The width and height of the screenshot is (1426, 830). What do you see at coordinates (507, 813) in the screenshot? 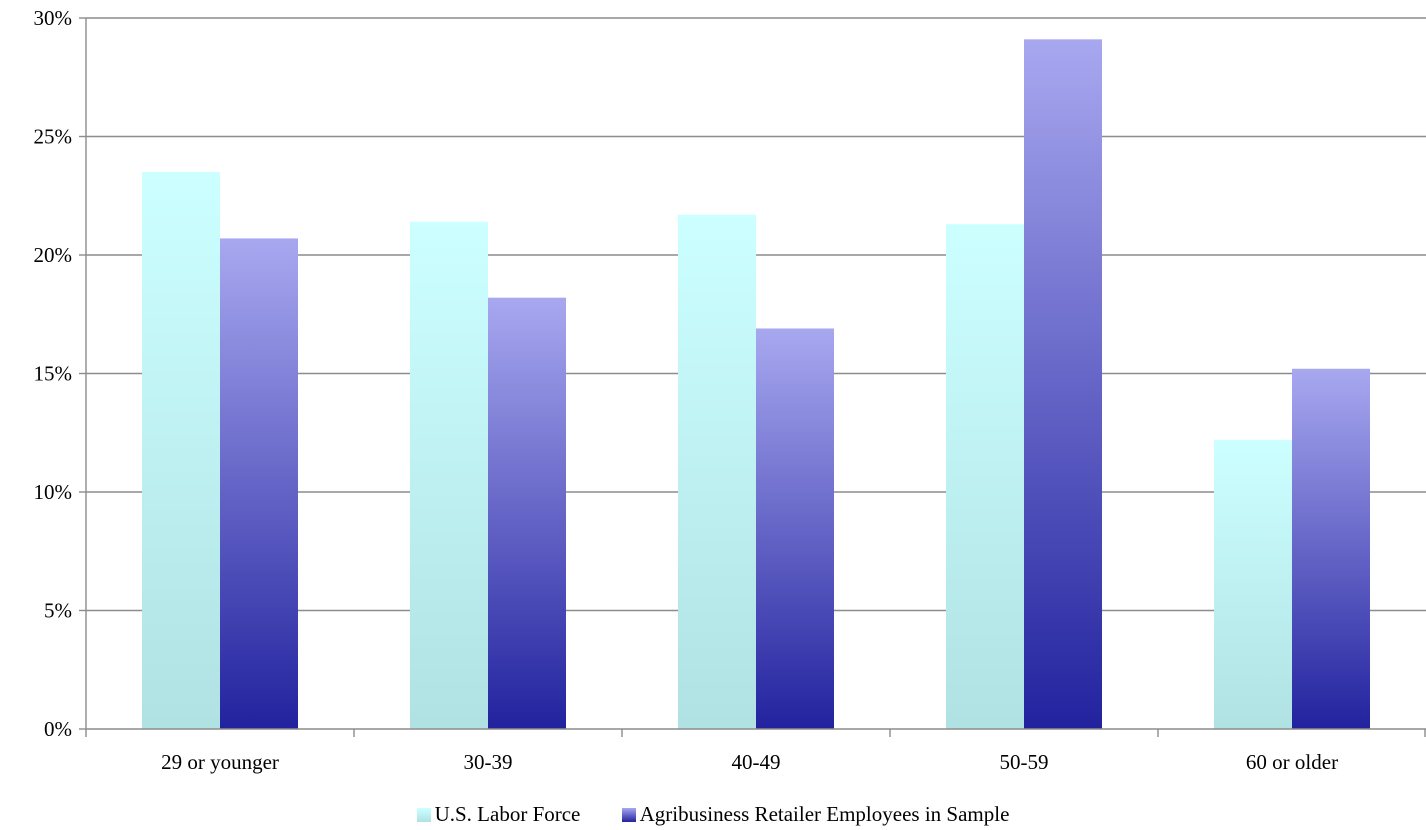
I see `legend-label-us-labor-force: U.S. Labor Force` at bounding box center [507, 813].